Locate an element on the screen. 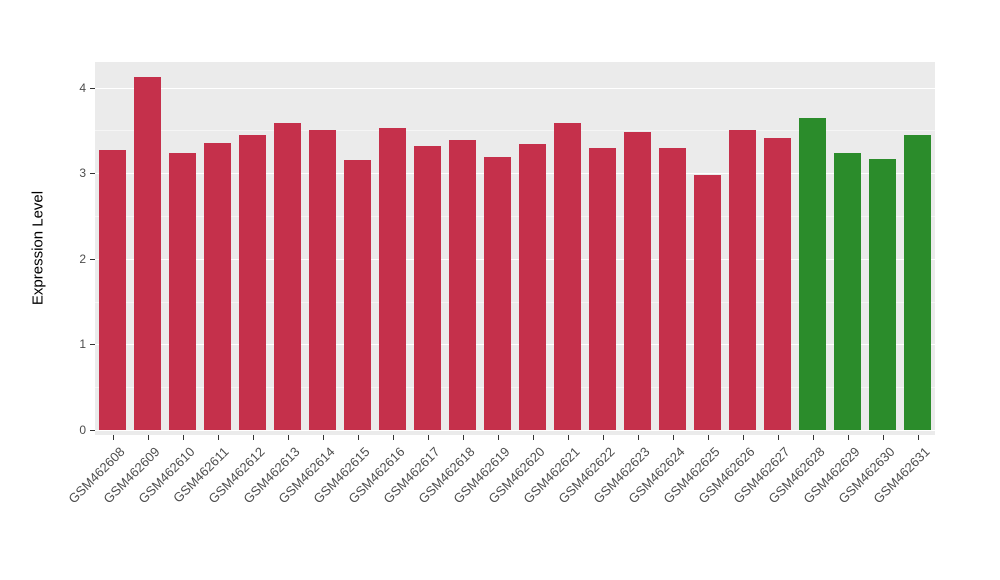 The height and width of the screenshot is (580, 1000). y-tick-label: 4 is located at coordinates (82, 87).